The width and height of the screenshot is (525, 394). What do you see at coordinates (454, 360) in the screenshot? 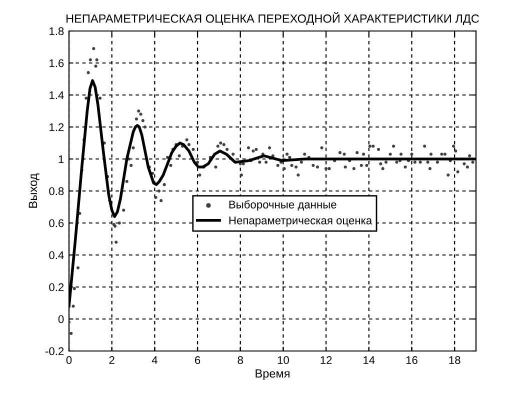
I see `x-tick-label: 18` at bounding box center [454, 360].